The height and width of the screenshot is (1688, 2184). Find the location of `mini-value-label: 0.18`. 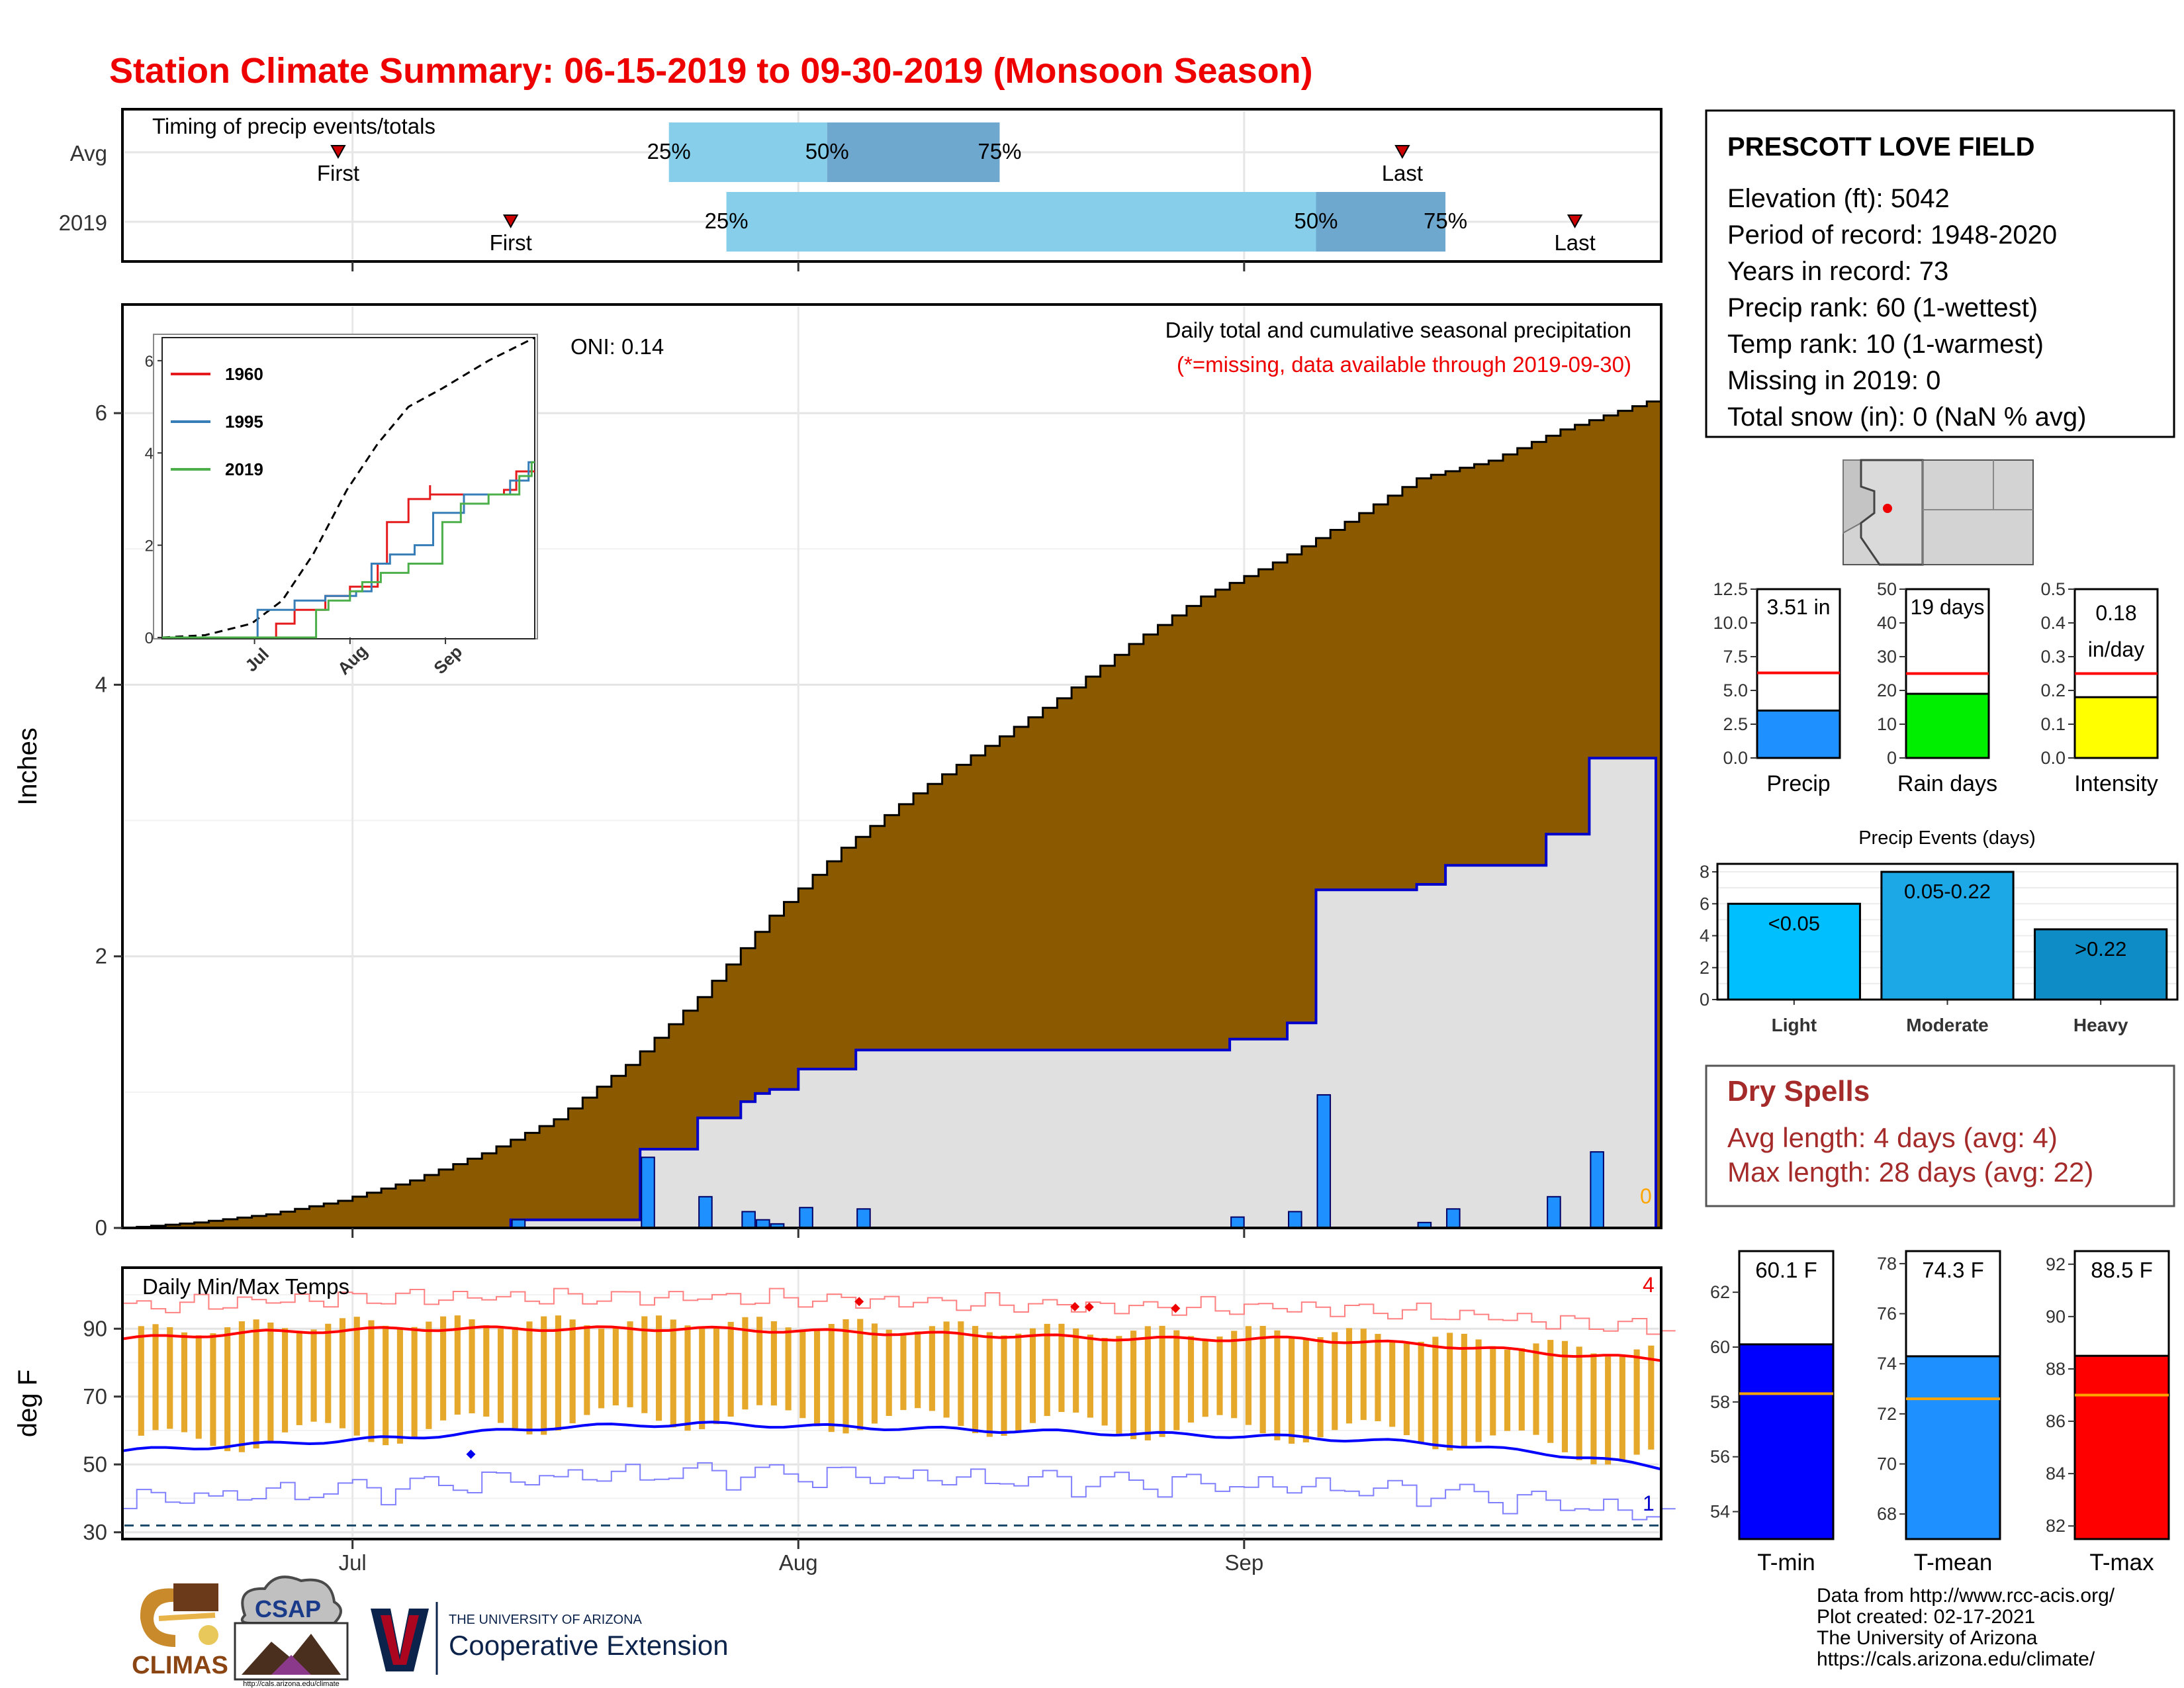

mini-value-label: 0.18 is located at coordinates (2115, 613).